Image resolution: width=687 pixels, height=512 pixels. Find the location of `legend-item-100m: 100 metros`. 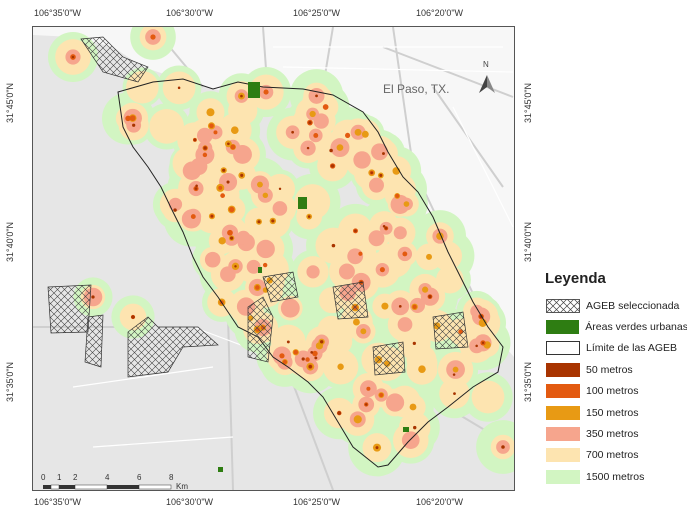

legend-item-100m: 100 metros is located at coordinates (612, 391).